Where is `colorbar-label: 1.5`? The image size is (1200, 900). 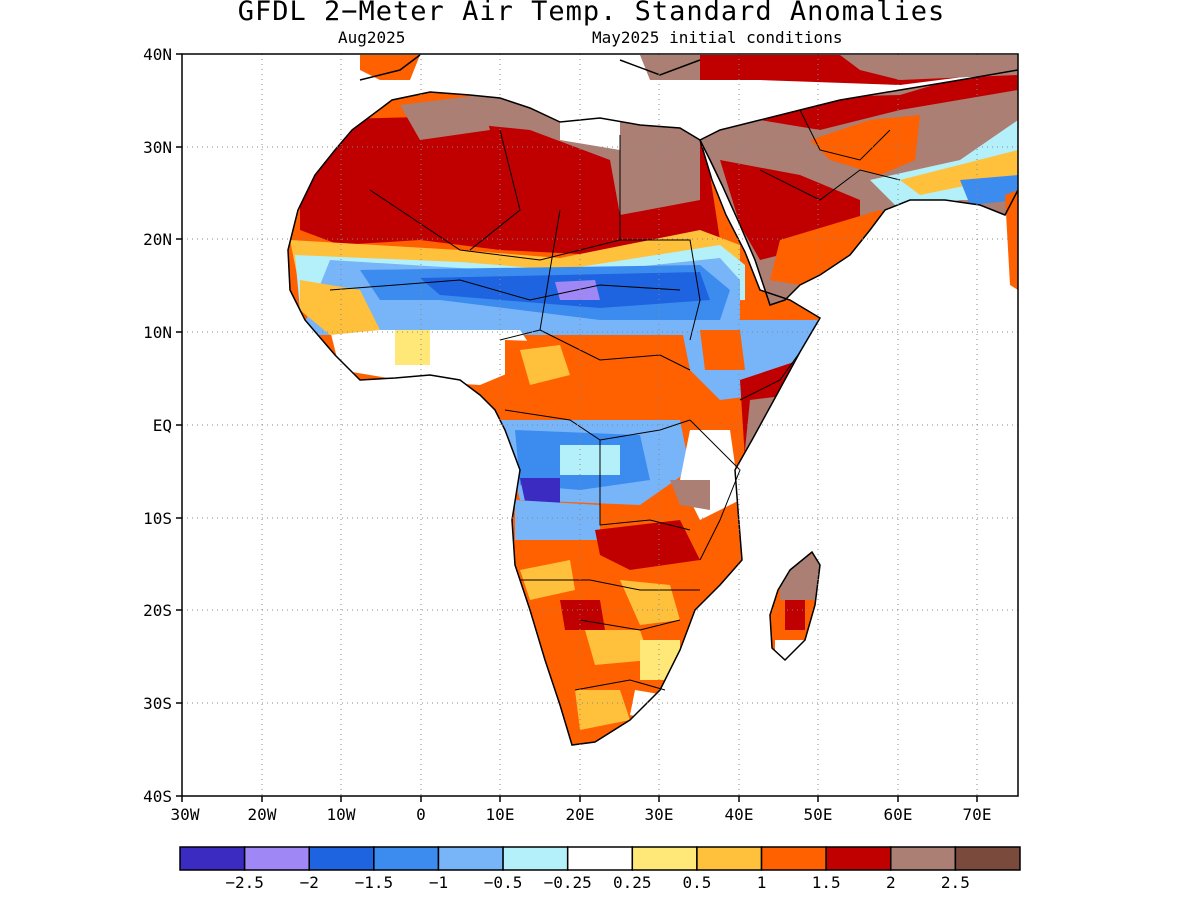 colorbar-label: 1.5 is located at coordinates (826, 882).